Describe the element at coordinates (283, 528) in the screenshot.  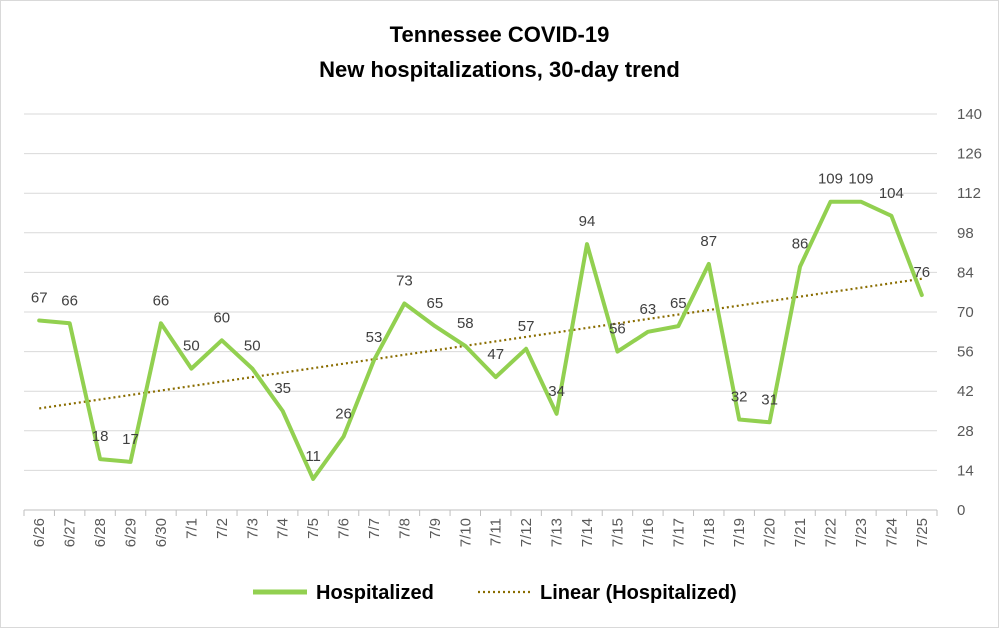
I see `x-tick-label: 7/4` at that location.